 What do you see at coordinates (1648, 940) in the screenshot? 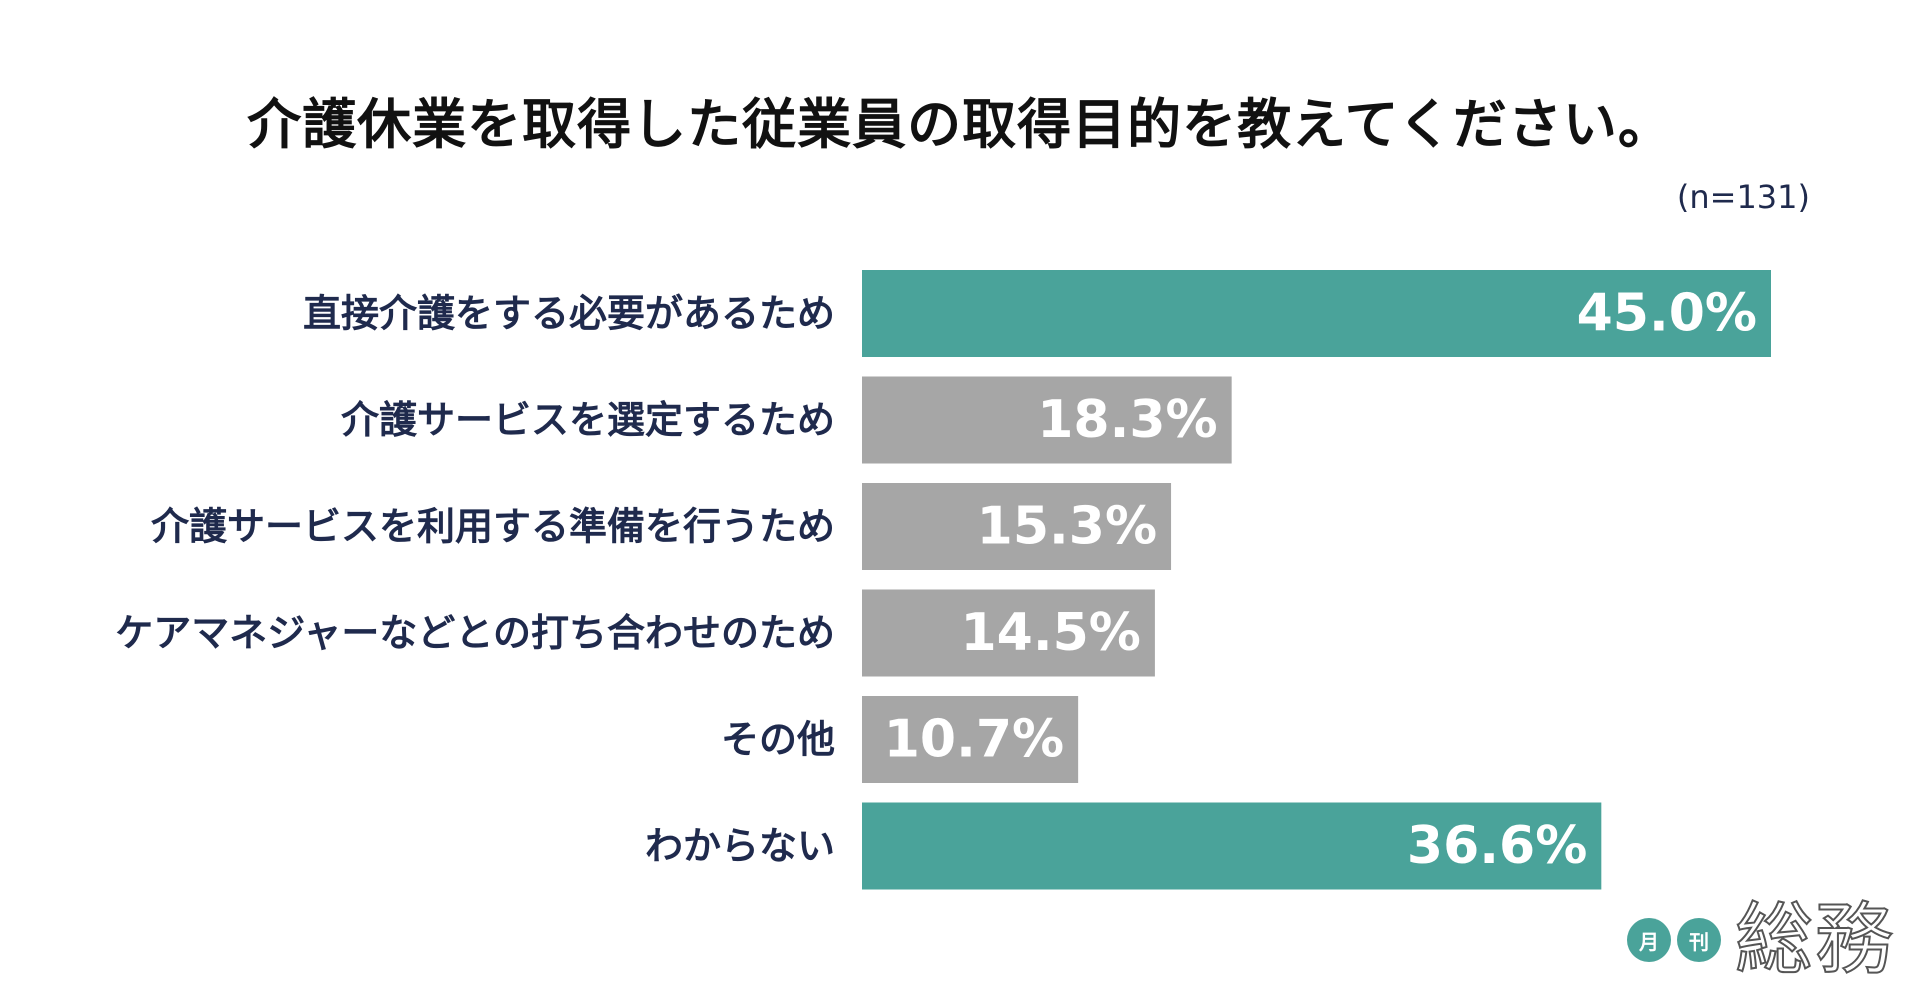
I see `logo-badge-getsu: 月` at bounding box center [1648, 940].